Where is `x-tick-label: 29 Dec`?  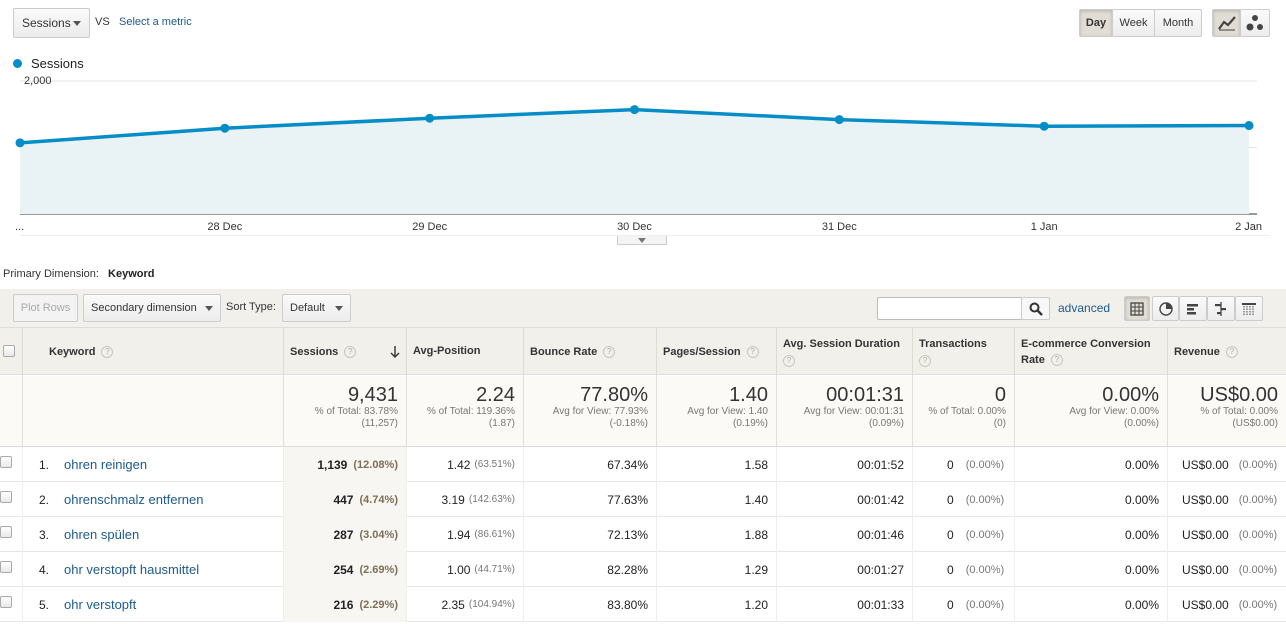
x-tick-label: 29 Dec is located at coordinates (429, 227).